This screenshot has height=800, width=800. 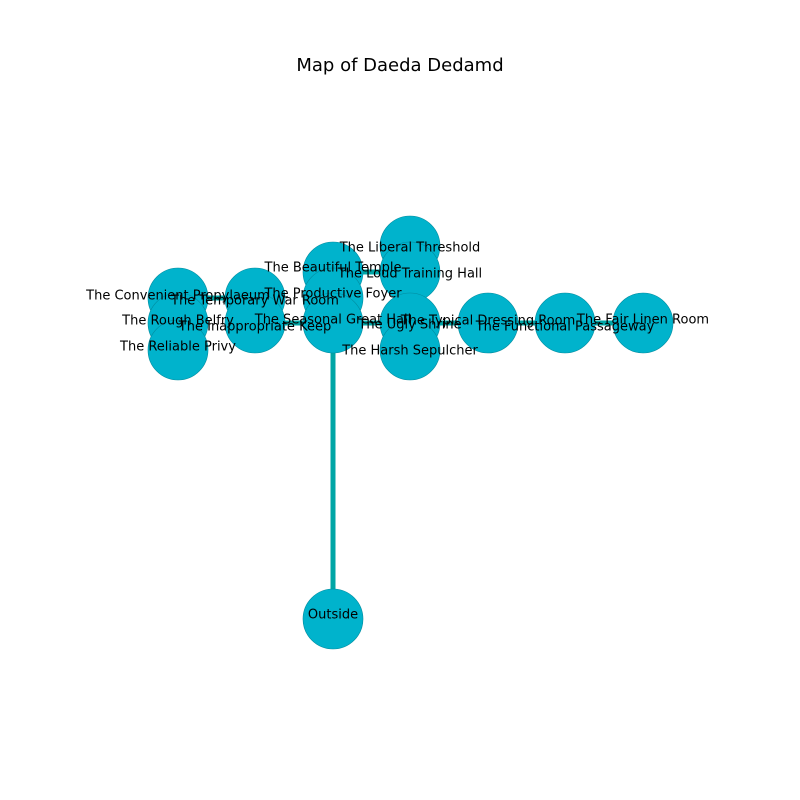 I want to click on room-label-typical-dressing-room: The Typical Dressing Room, so click(x=488, y=321).